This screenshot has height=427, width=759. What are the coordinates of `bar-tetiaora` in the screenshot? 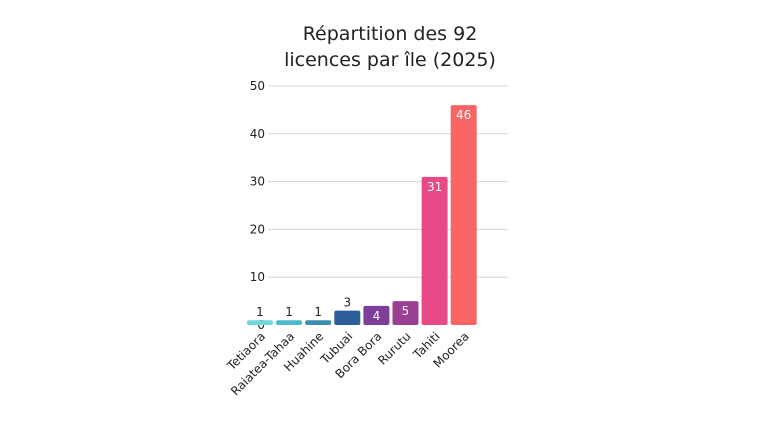 It's located at (260, 322).